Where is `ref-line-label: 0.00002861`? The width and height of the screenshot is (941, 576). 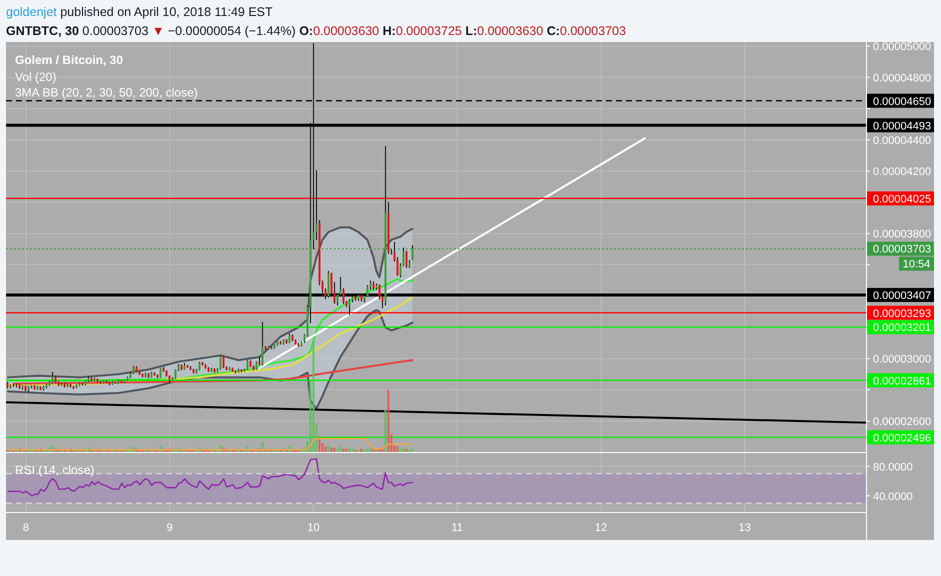 ref-line-label: 0.00002861 is located at coordinates (902, 381).